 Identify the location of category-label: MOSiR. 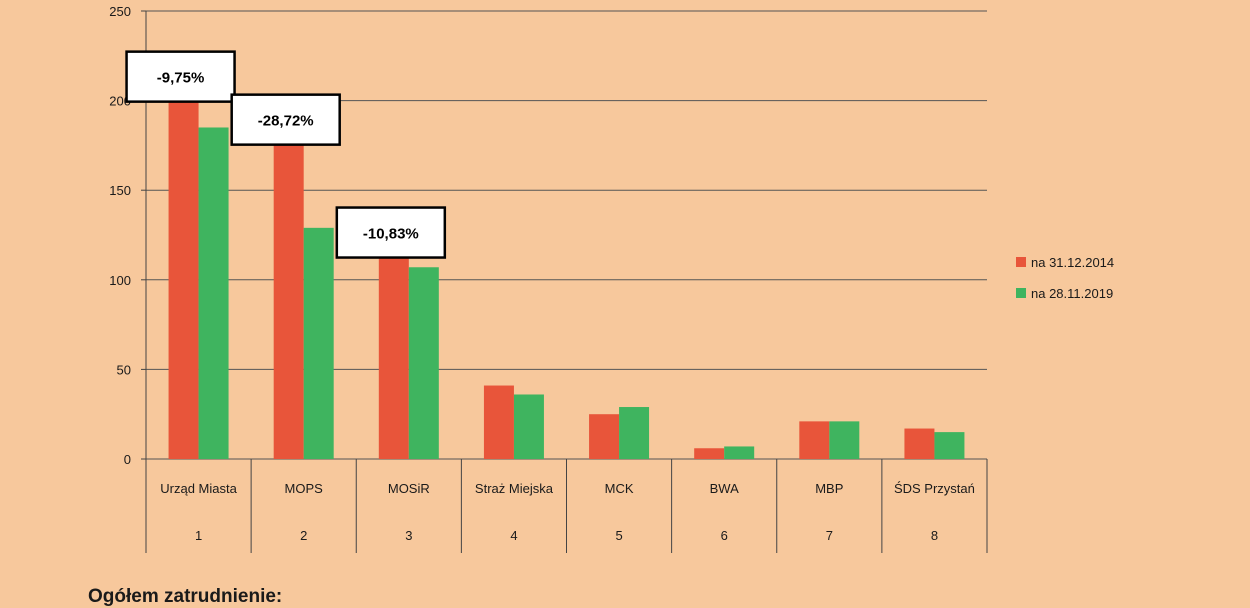
(409, 488).